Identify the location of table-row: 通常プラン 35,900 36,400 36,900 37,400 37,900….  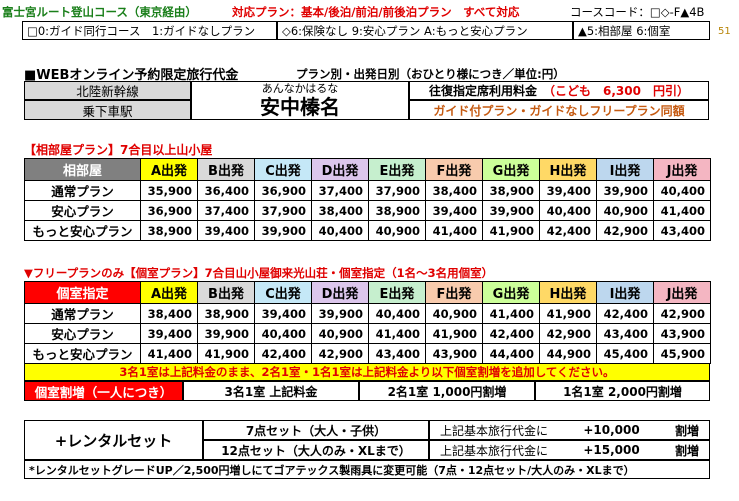
(367, 190).